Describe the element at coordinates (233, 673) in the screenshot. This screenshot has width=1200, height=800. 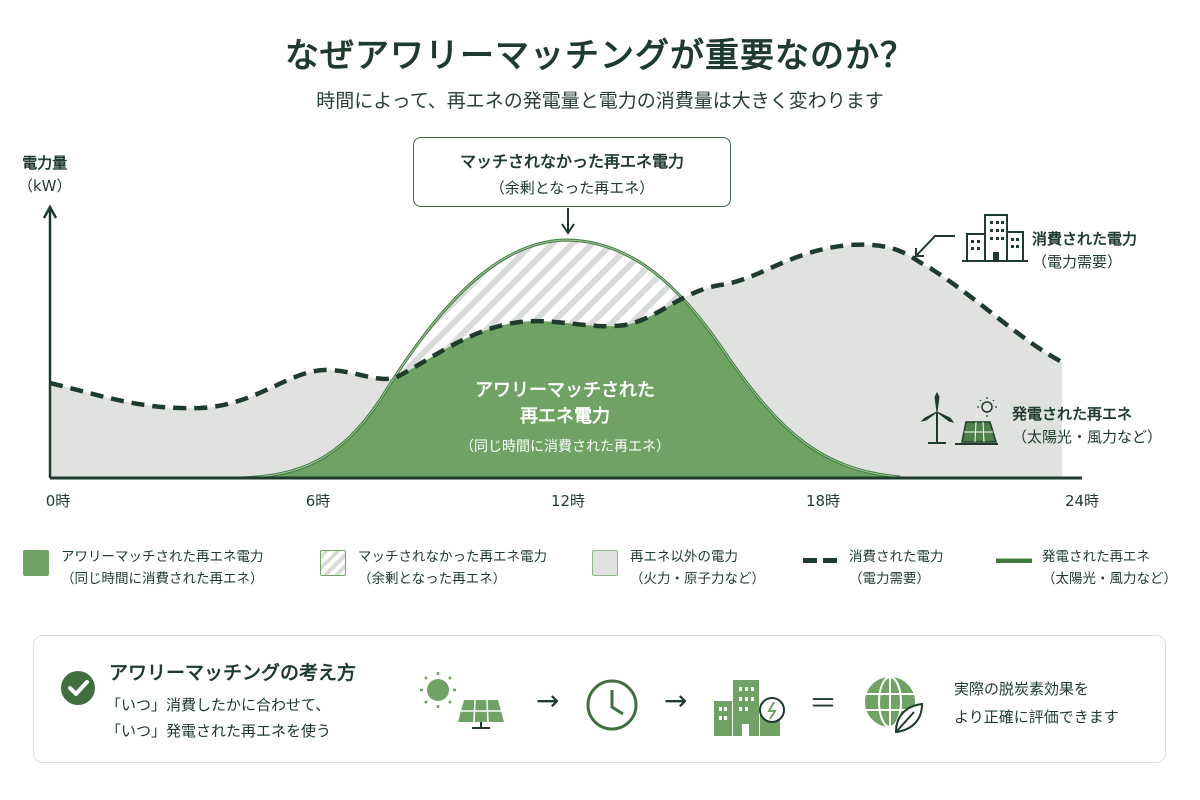
I see `panel-title: アワリーマッチングの考え方` at that location.